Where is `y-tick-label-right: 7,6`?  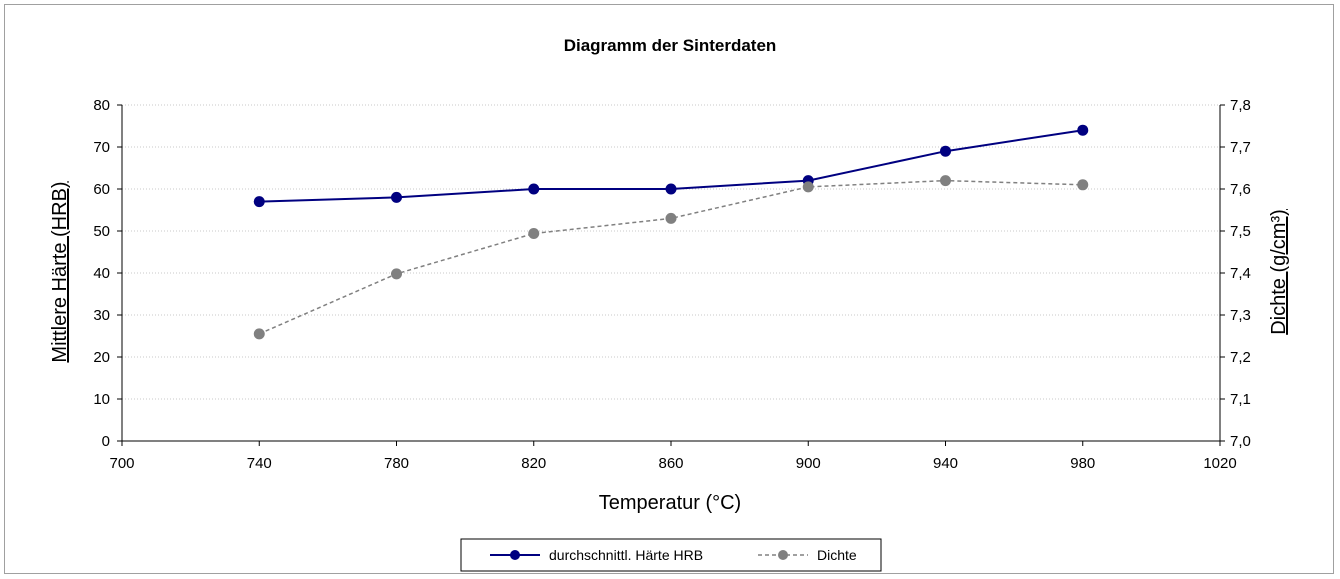 y-tick-label-right: 7,6 is located at coordinates (1240, 189).